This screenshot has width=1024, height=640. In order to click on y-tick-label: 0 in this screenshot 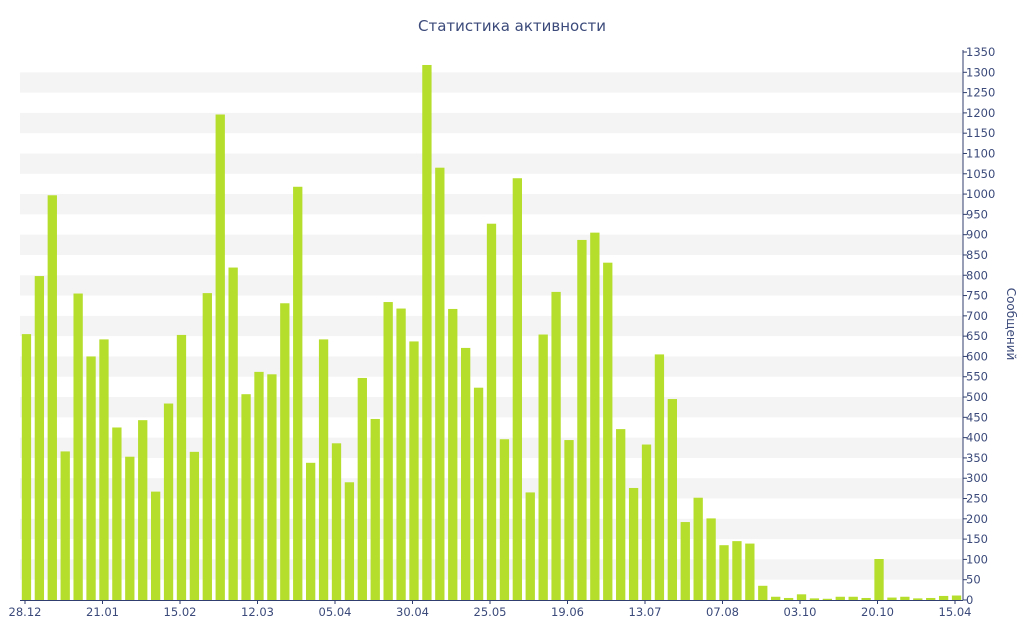, I will do `click(969, 600)`.